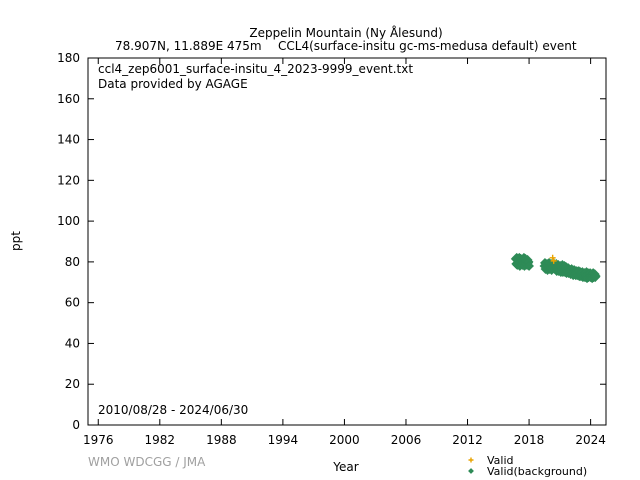 Image resolution: width=640 pixels, height=480 pixels. What do you see at coordinates (160, 440) in the screenshot?
I see `x-tick-label: 1982` at bounding box center [160, 440].